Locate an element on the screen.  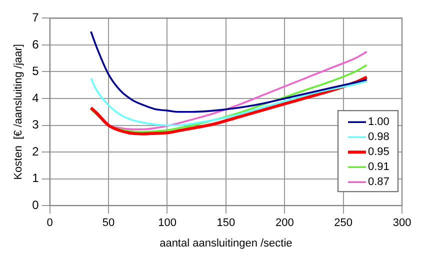
x-tick-label: 150 is located at coordinates (226, 223).